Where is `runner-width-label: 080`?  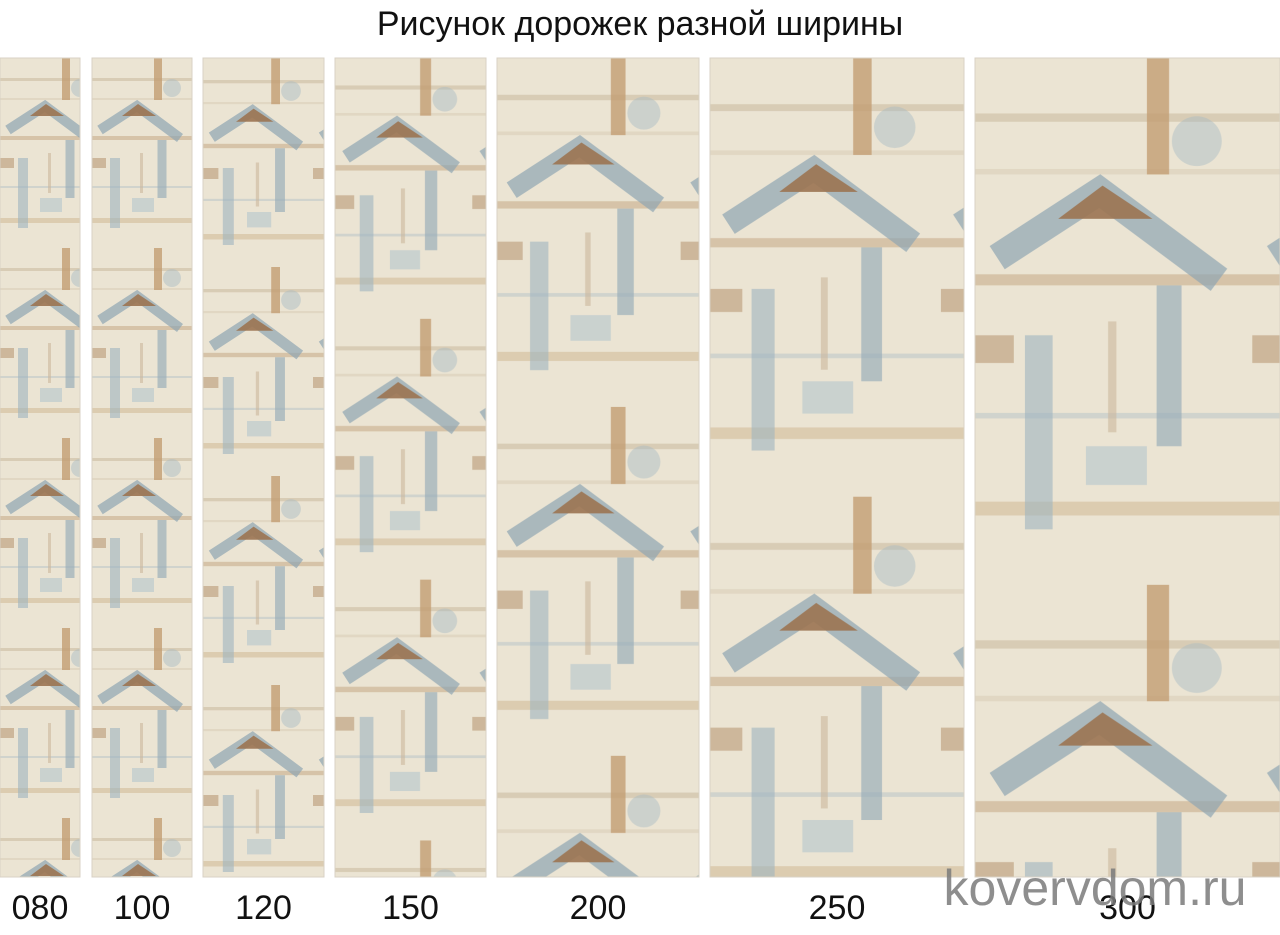
runner-width-label: 080 is located at coordinates (40, 908).